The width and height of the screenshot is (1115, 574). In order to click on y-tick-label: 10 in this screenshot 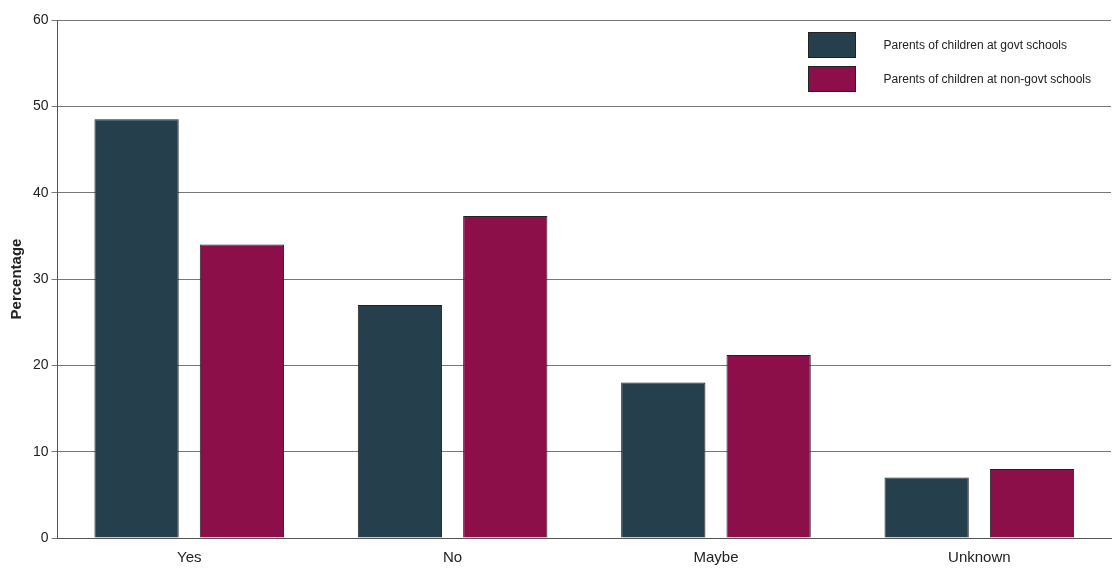, I will do `click(40, 450)`.